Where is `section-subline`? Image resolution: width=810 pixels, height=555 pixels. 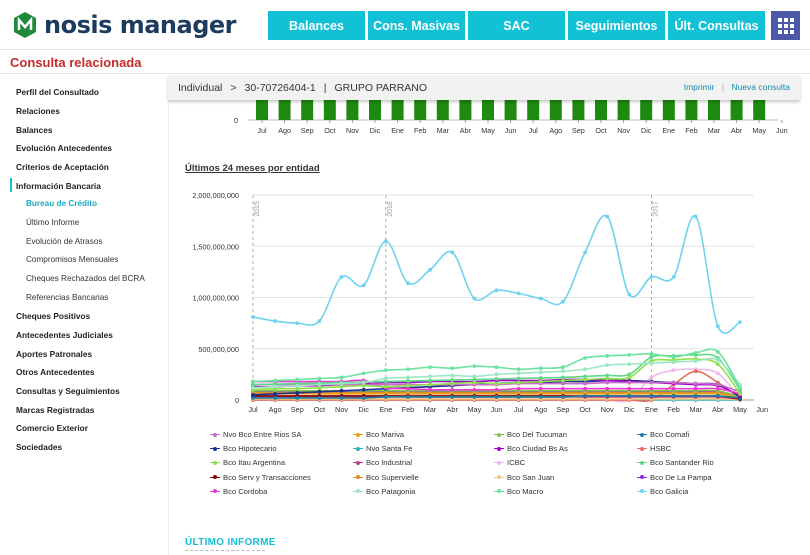
section-subline is located at coordinates (225, 552).